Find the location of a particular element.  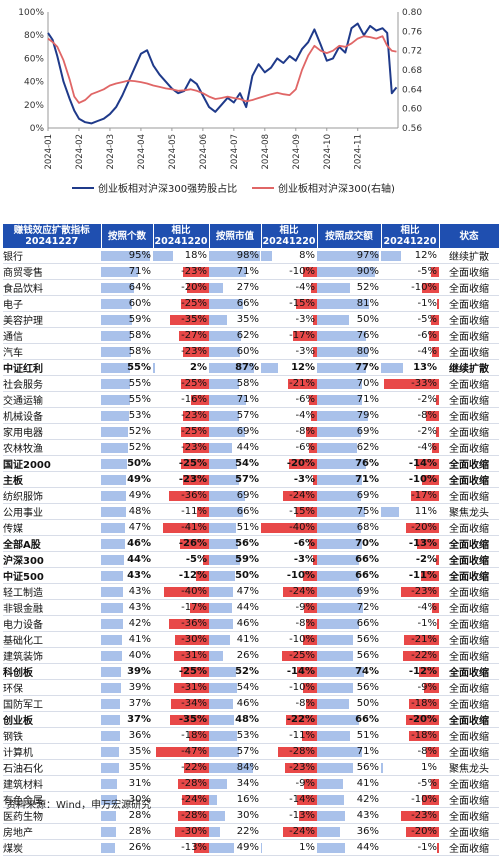

change-cell: 8% is located at coordinates (289, 256).